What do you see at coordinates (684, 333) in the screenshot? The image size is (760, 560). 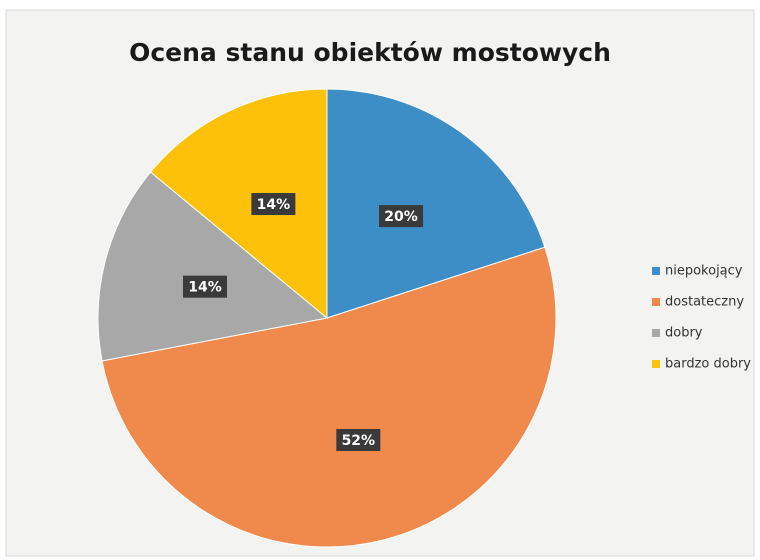 I see `legend-label: dobry` at bounding box center [684, 333].